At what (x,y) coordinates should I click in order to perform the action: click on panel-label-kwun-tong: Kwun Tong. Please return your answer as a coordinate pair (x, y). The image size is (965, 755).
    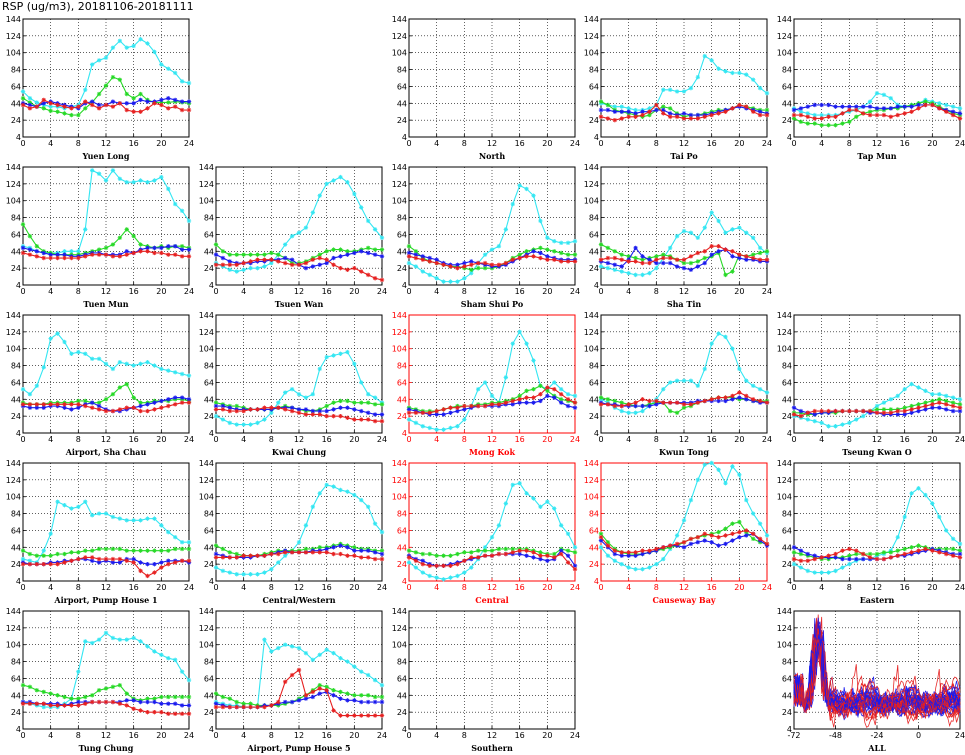
    Looking at the image, I should click on (684, 452).